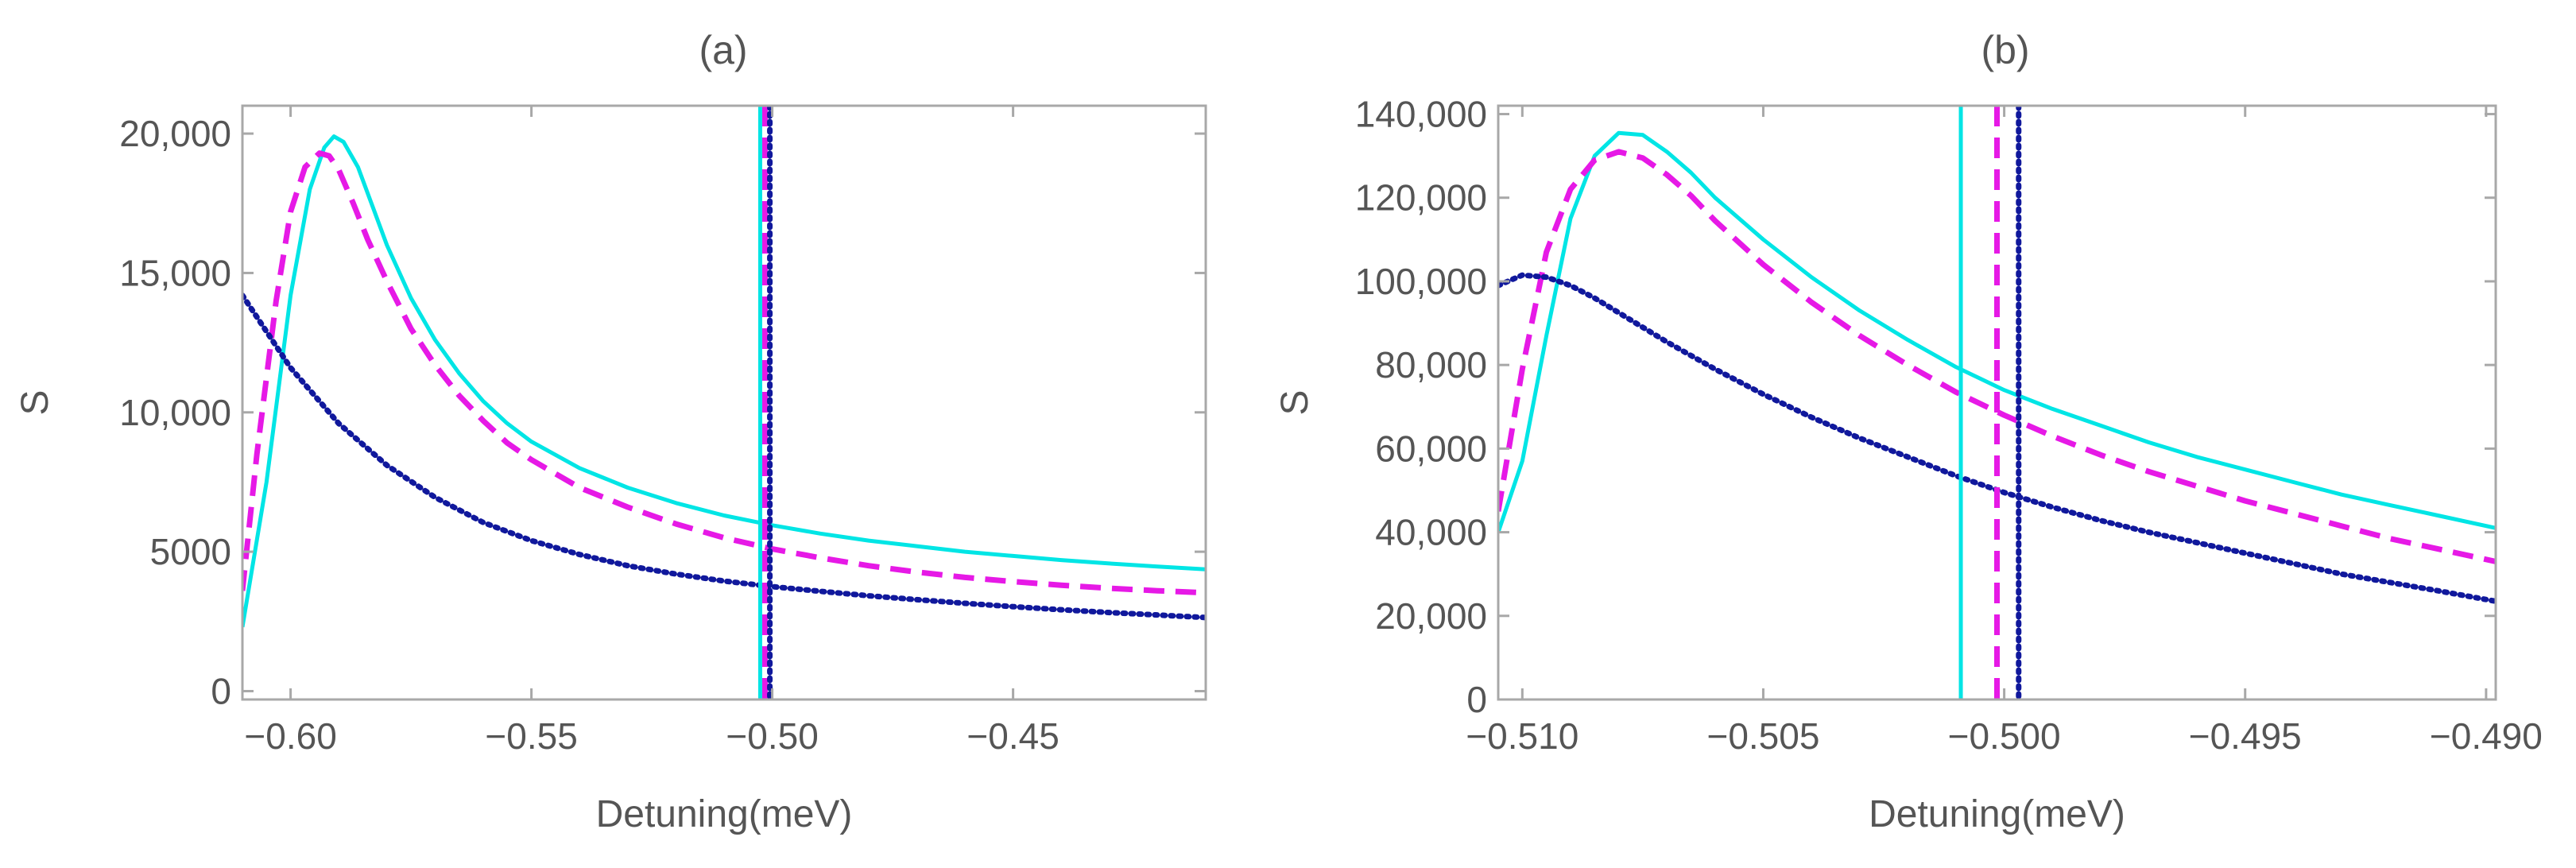 Image resolution: width=2576 pixels, height=868 pixels. Describe the element at coordinates (290, 736) in the screenshot. I see `panel-a-xtick-label: −0.60` at that location.